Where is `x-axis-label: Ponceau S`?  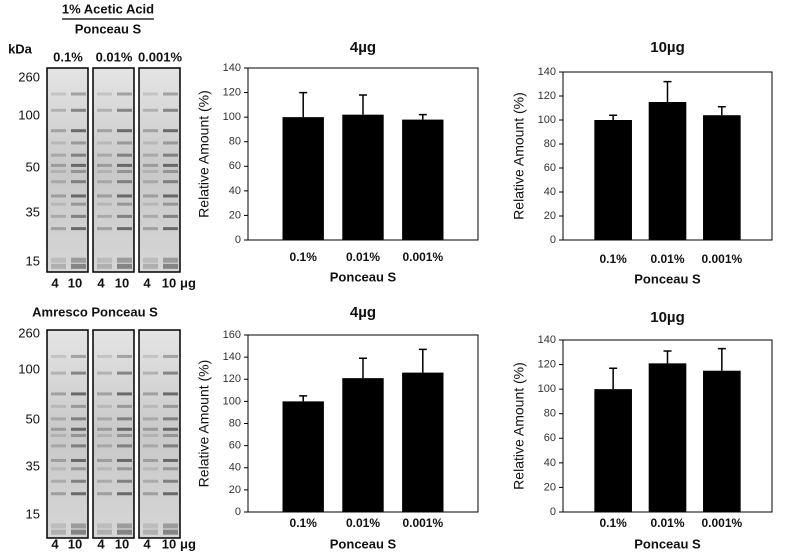 x-axis-label: Ponceau S is located at coordinates (667, 278).